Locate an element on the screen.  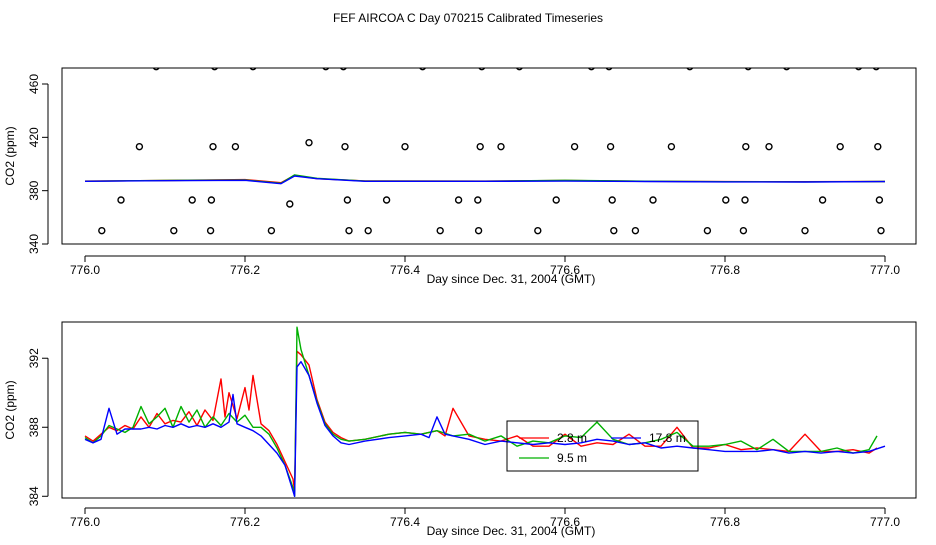
legend-box is located at coordinates (602, 446).